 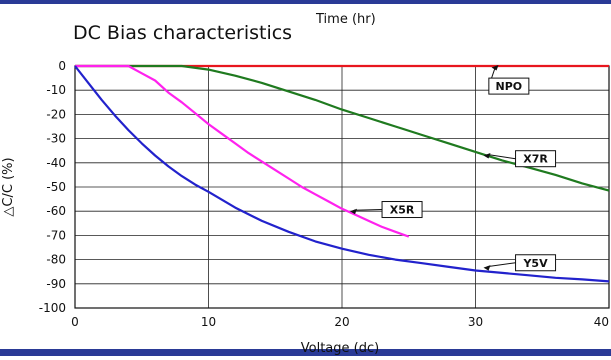 I want to click on y-tick-label: -80, so click(x=56, y=260).